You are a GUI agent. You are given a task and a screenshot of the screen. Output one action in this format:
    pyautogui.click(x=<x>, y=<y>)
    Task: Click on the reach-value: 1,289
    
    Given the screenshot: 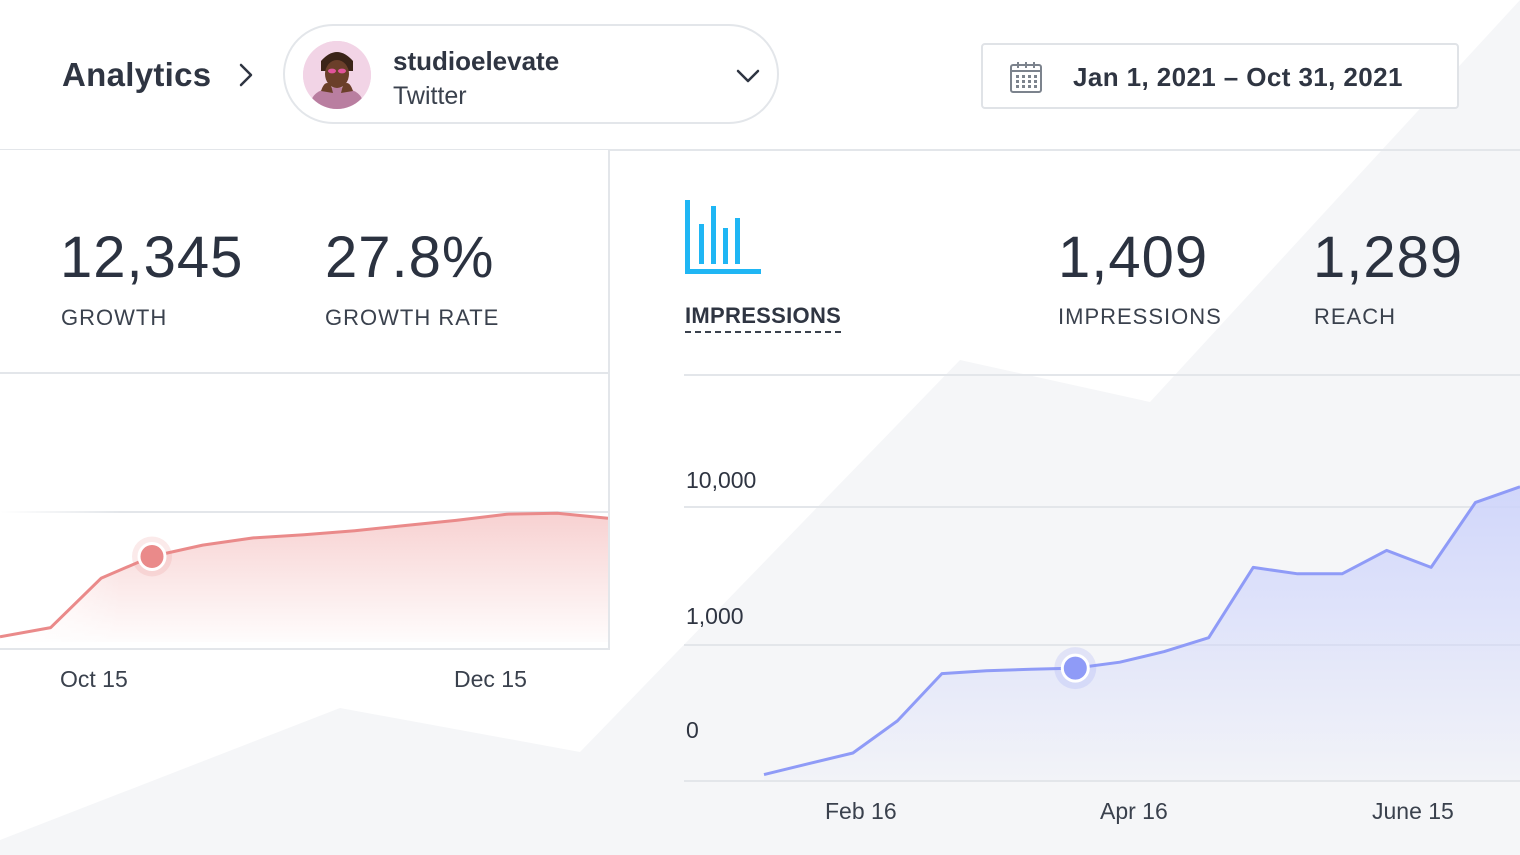 What is the action you would take?
    pyautogui.click(x=1388, y=257)
    